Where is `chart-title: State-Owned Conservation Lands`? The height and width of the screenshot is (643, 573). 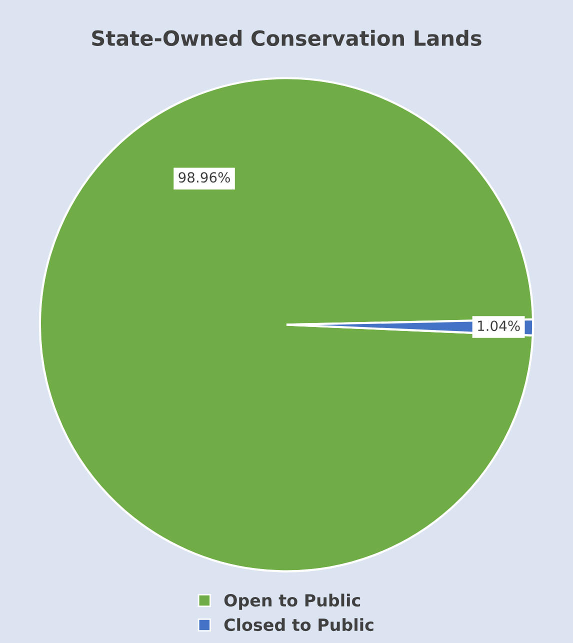
chart-title: State-Owned Conservation Lands is located at coordinates (287, 38).